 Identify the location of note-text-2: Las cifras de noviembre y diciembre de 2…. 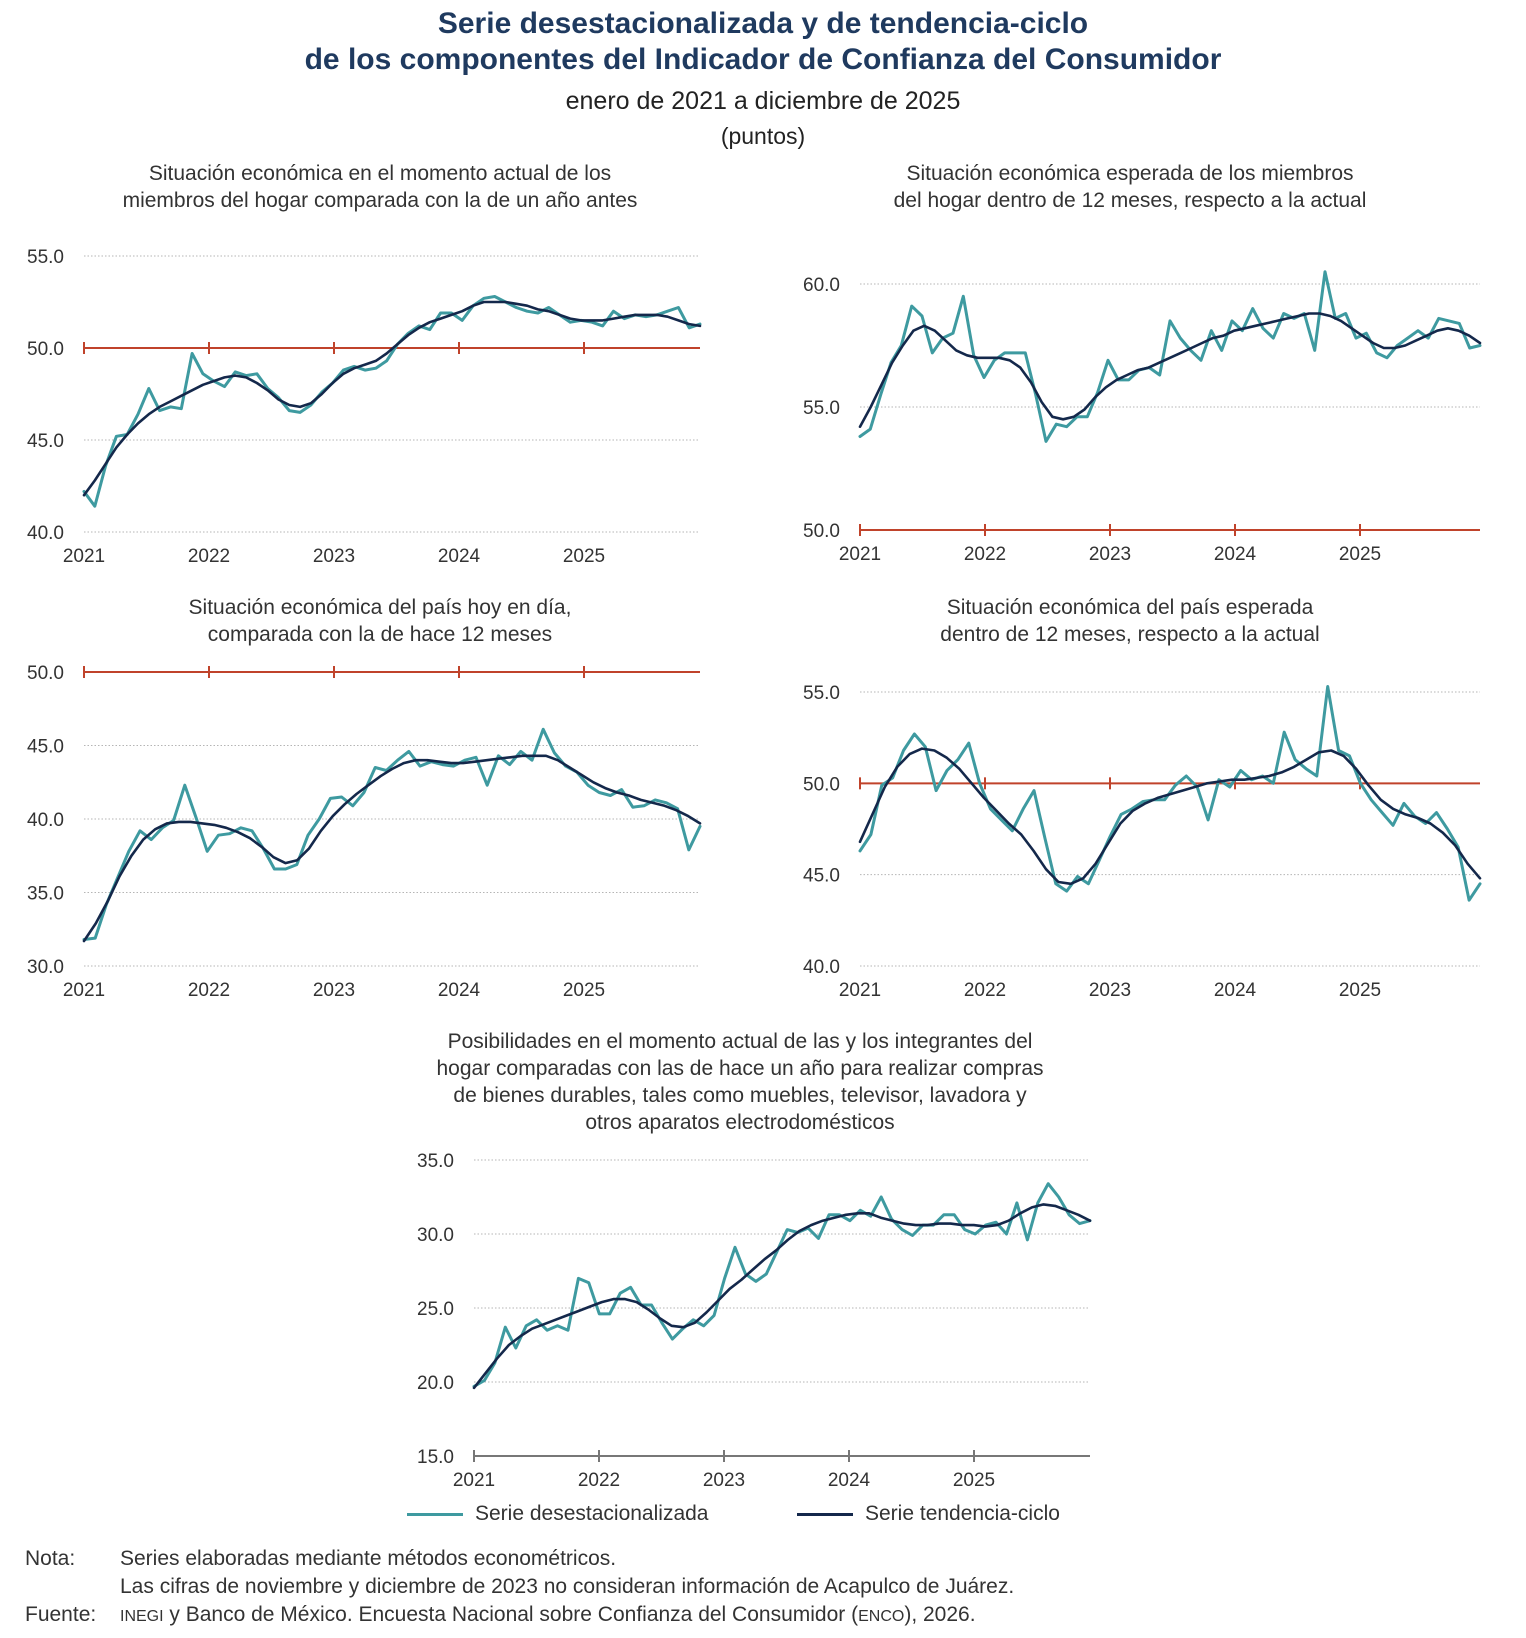
(567, 1586).